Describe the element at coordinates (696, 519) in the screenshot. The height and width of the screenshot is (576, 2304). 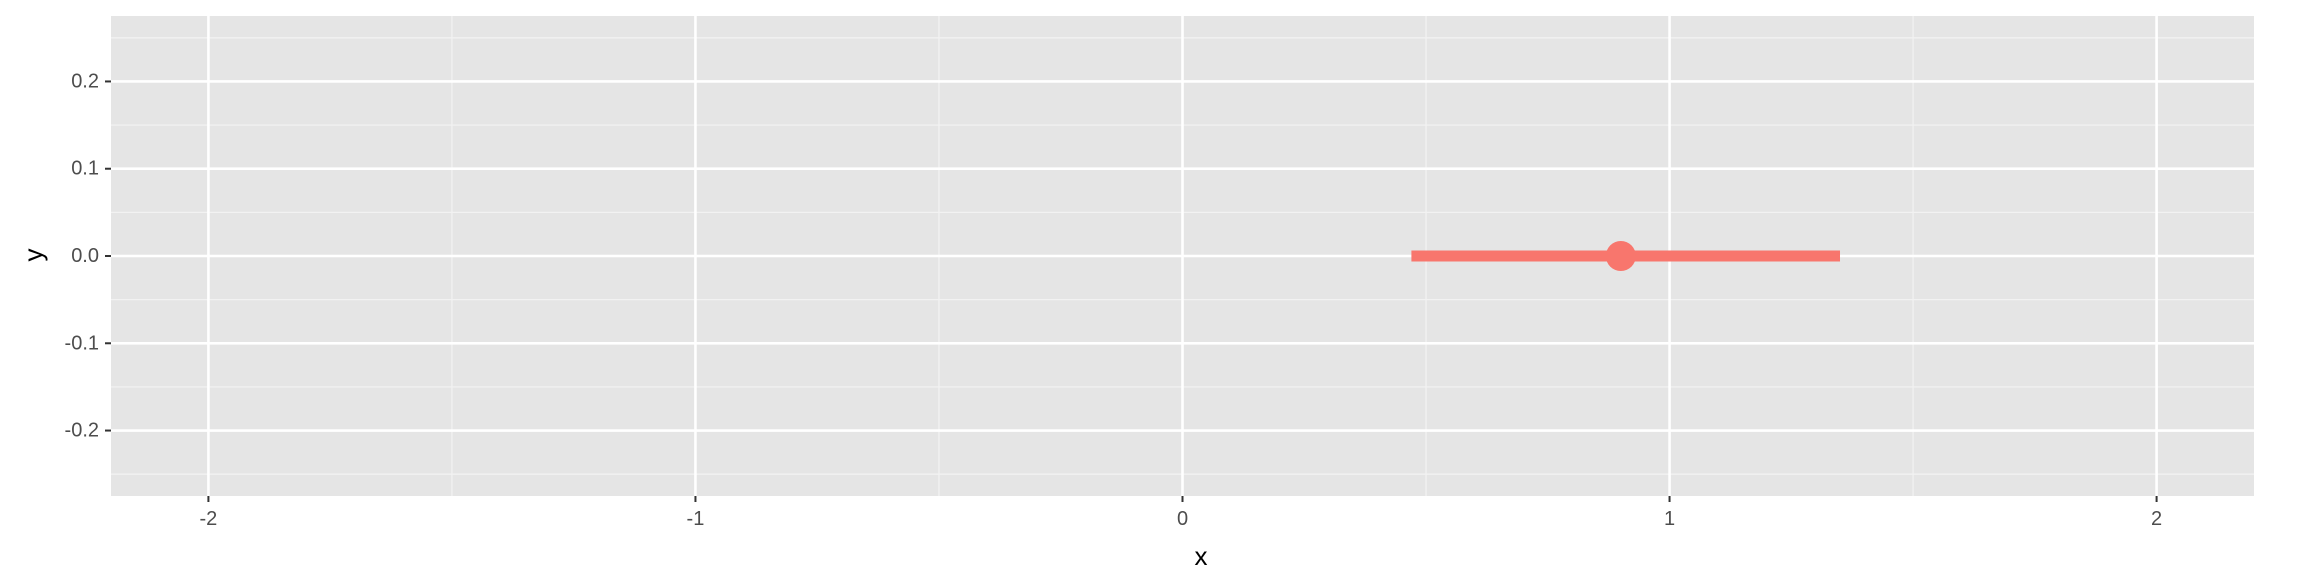
I see `x-tick-label: -1` at that location.